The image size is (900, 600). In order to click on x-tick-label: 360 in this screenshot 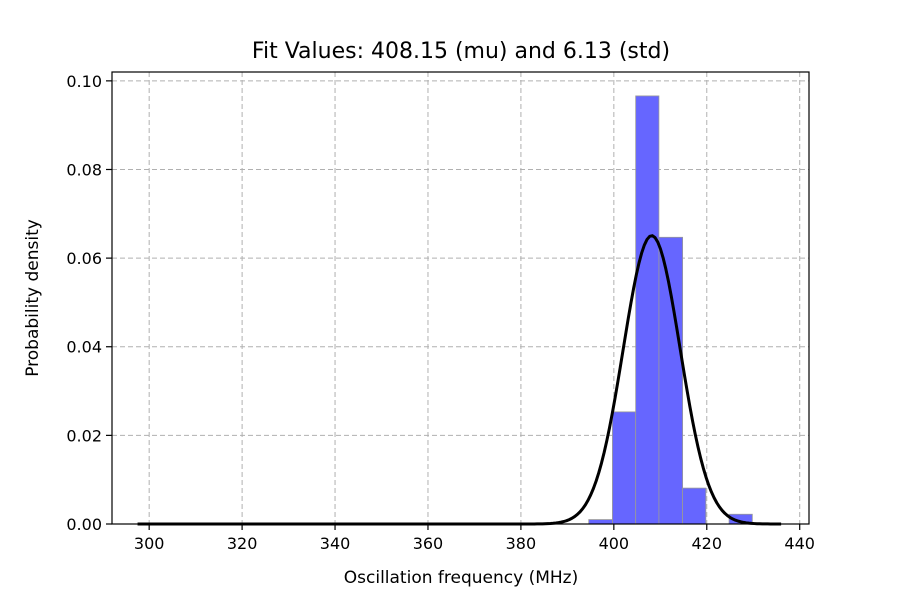, I will do `click(428, 543)`.